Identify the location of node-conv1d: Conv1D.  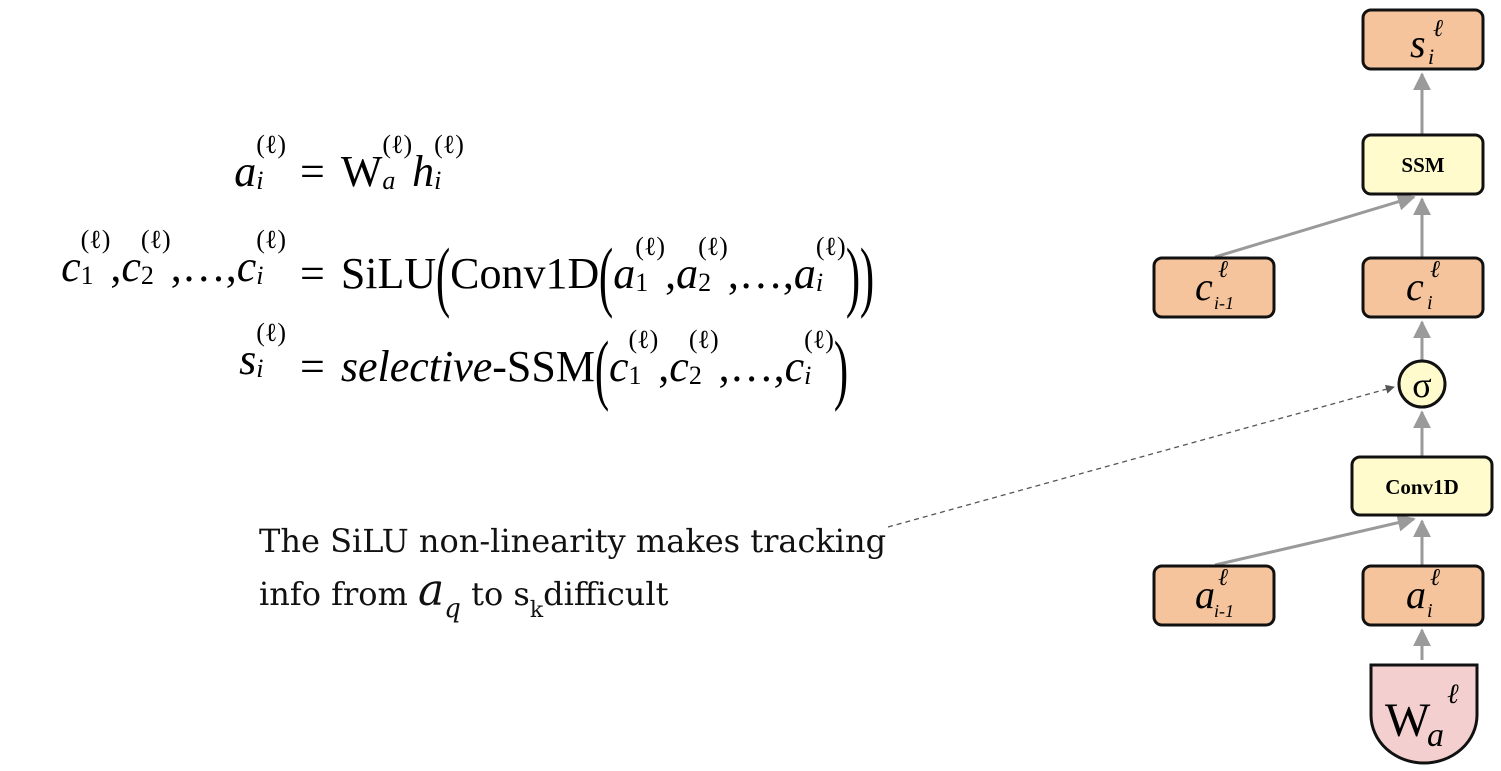
(1422, 486).